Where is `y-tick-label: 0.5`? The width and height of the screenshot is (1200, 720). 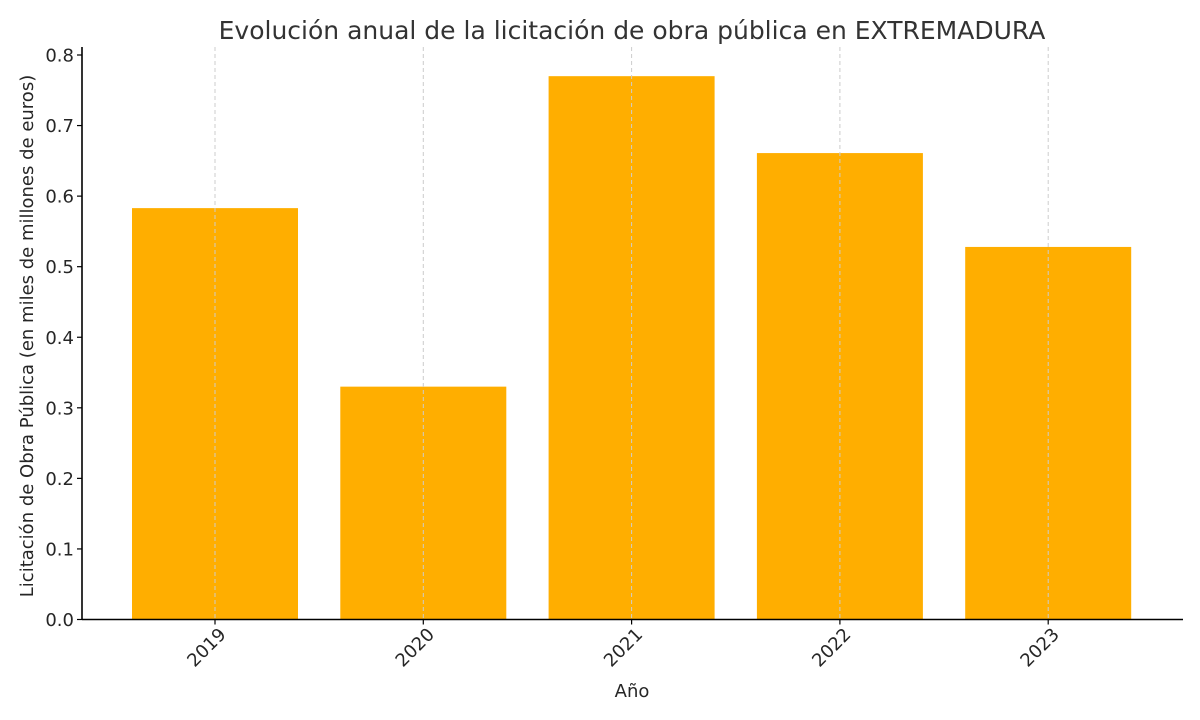
y-tick-label: 0.5 is located at coordinates (59, 267).